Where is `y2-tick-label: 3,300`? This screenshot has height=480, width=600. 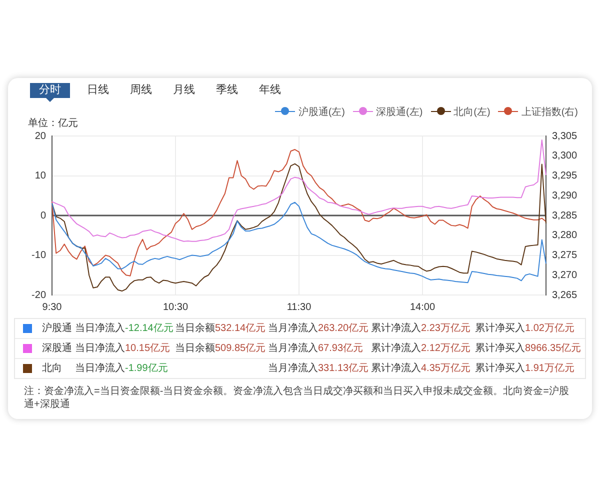 y2-tick-label: 3,300 is located at coordinates (565, 156).